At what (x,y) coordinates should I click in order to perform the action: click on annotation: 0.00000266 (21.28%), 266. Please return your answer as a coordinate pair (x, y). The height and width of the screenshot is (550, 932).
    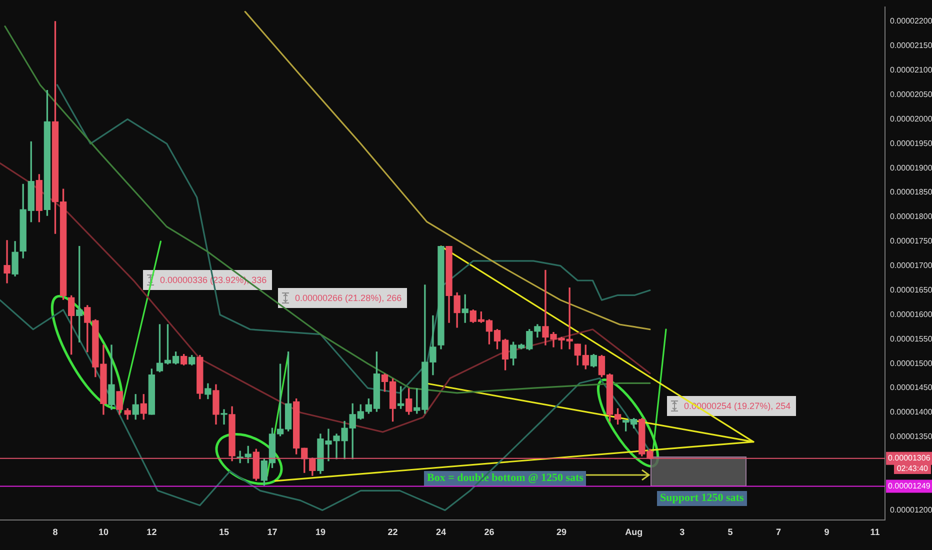
    Looking at the image, I should click on (348, 298).